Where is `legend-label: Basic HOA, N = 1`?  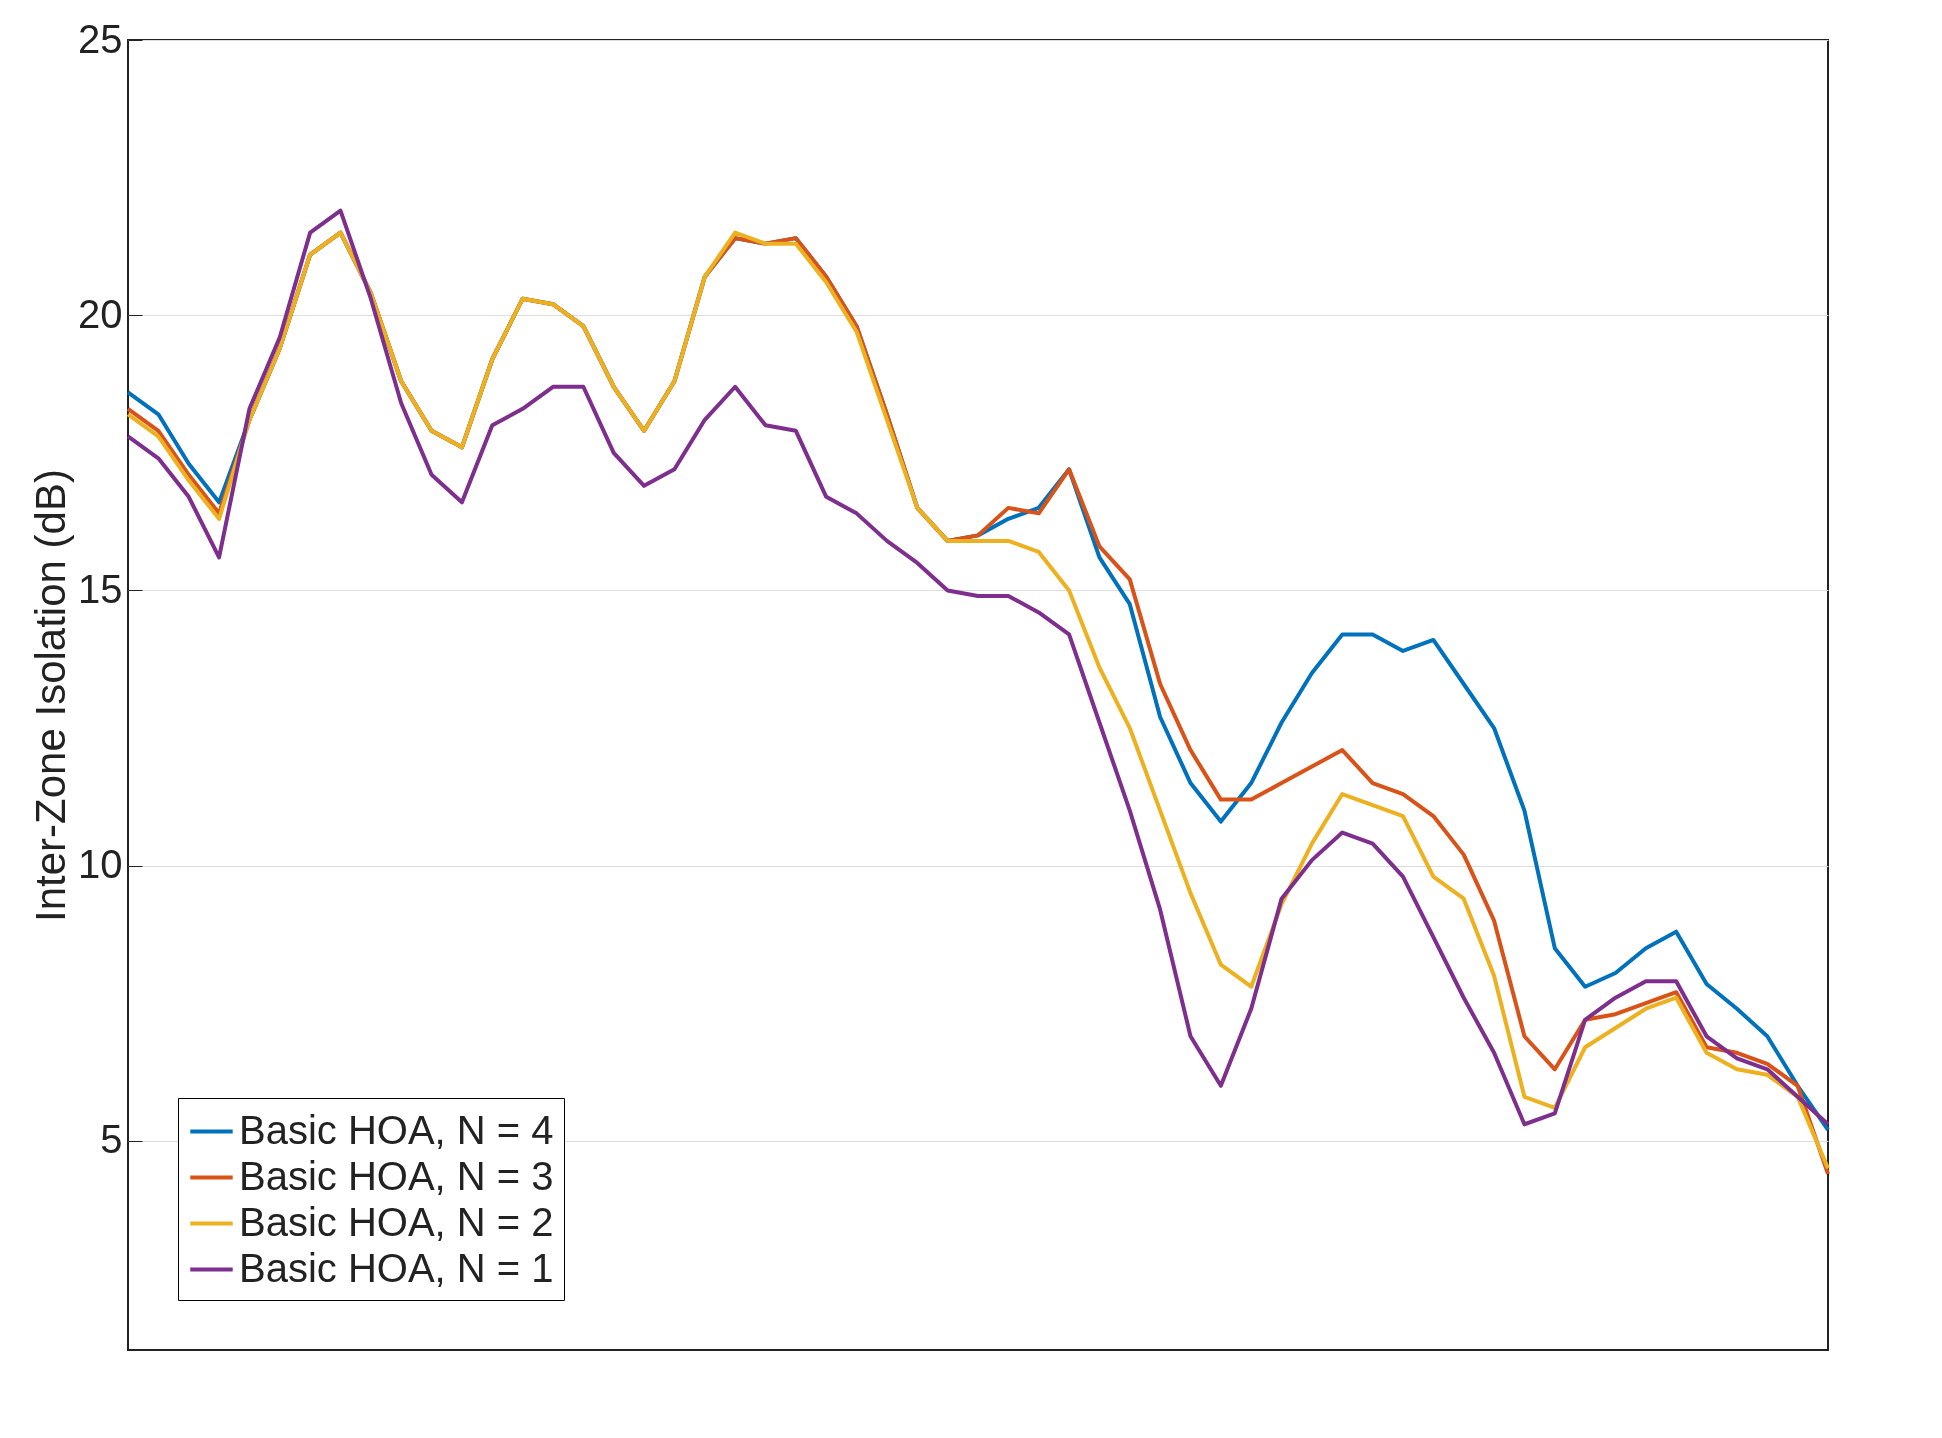 legend-label: Basic HOA, N = 1 is located at coordinates (396, 1267).